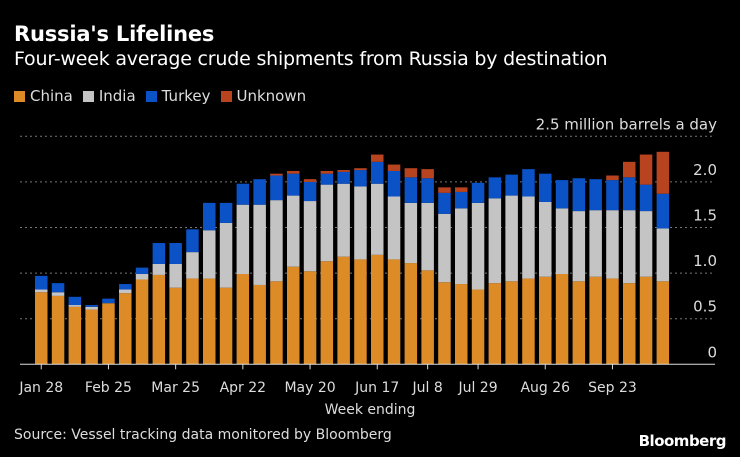 The image size is (740, 457). What do you see at coordinates (626, 124) in the screenshot?
I see `unit-label: 2.5 million barrels a day` at bounding box center [626, 124].